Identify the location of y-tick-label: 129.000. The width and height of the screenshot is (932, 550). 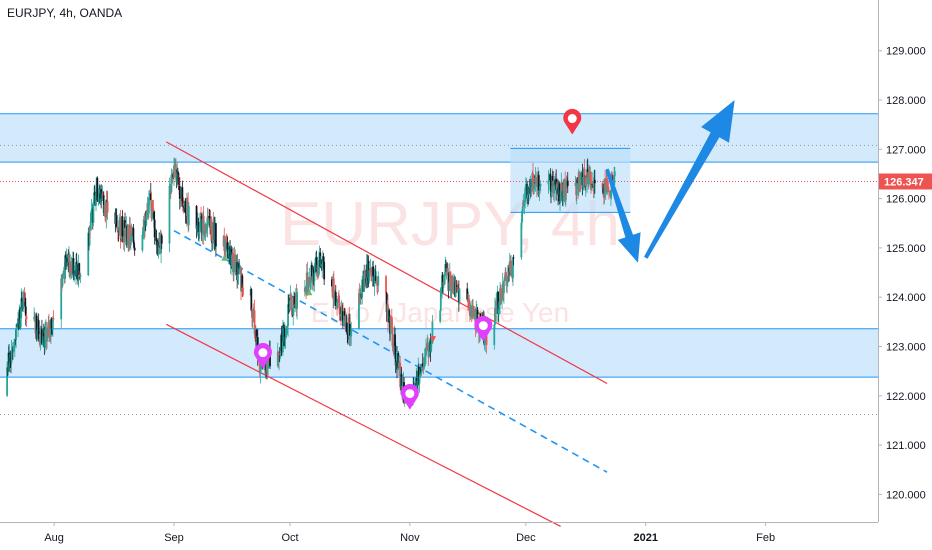
(906, 52).